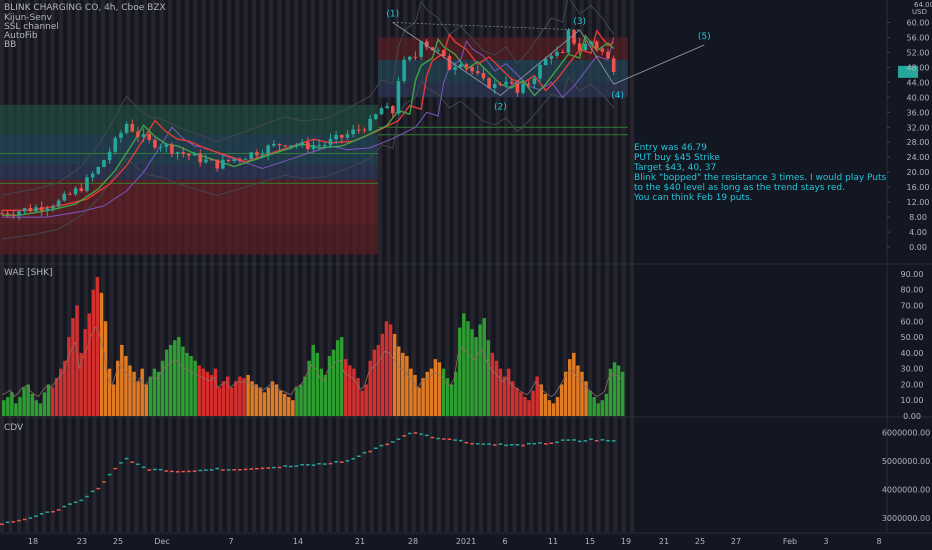 This screenshot has width=932, height=550. I want to click on fib-band, so click(189, 202).